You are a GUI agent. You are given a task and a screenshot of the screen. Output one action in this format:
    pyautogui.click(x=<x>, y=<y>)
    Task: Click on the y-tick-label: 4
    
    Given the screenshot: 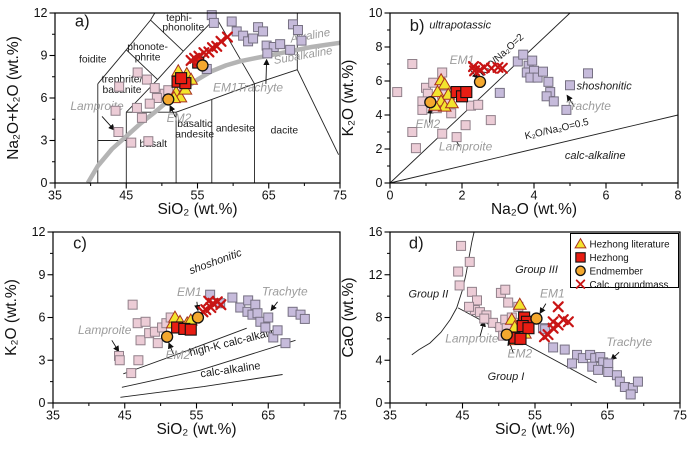 What is the action you would take?
    pyautogui.click(x=379, y=360)
    